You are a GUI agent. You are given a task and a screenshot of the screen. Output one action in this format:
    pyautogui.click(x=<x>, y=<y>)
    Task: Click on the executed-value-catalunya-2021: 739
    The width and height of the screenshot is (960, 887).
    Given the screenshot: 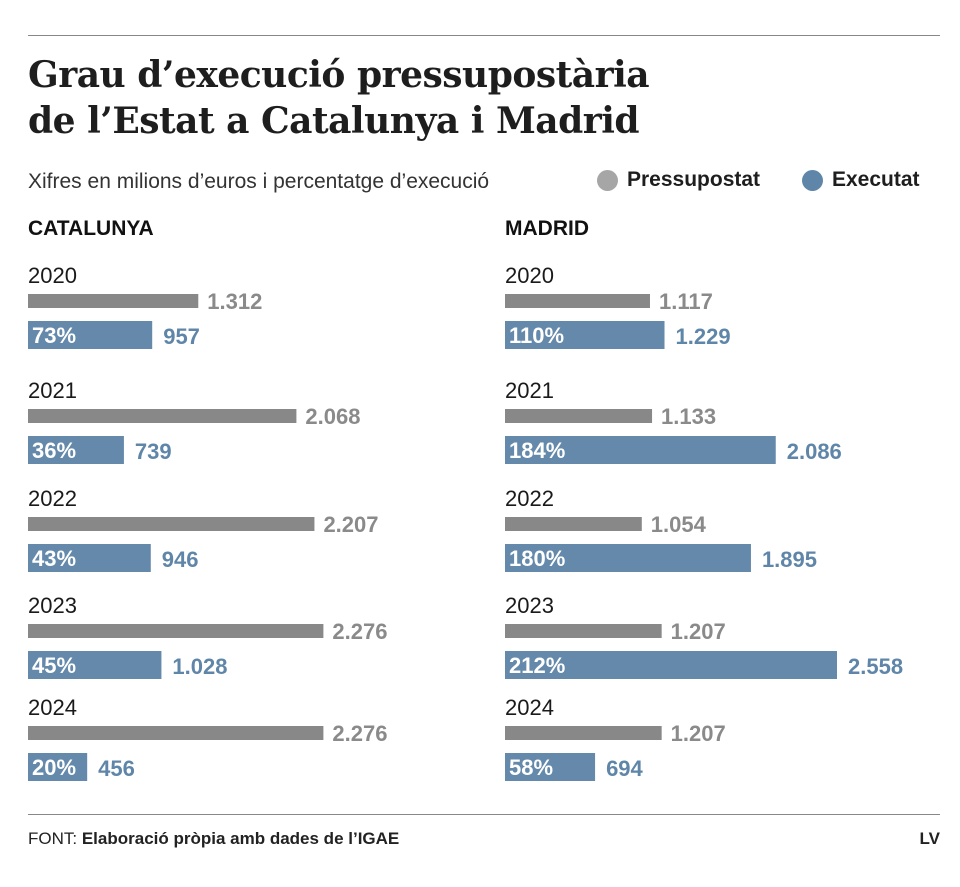 What is the action you would take?
    pyautogui.click(x=153, y=451)
    